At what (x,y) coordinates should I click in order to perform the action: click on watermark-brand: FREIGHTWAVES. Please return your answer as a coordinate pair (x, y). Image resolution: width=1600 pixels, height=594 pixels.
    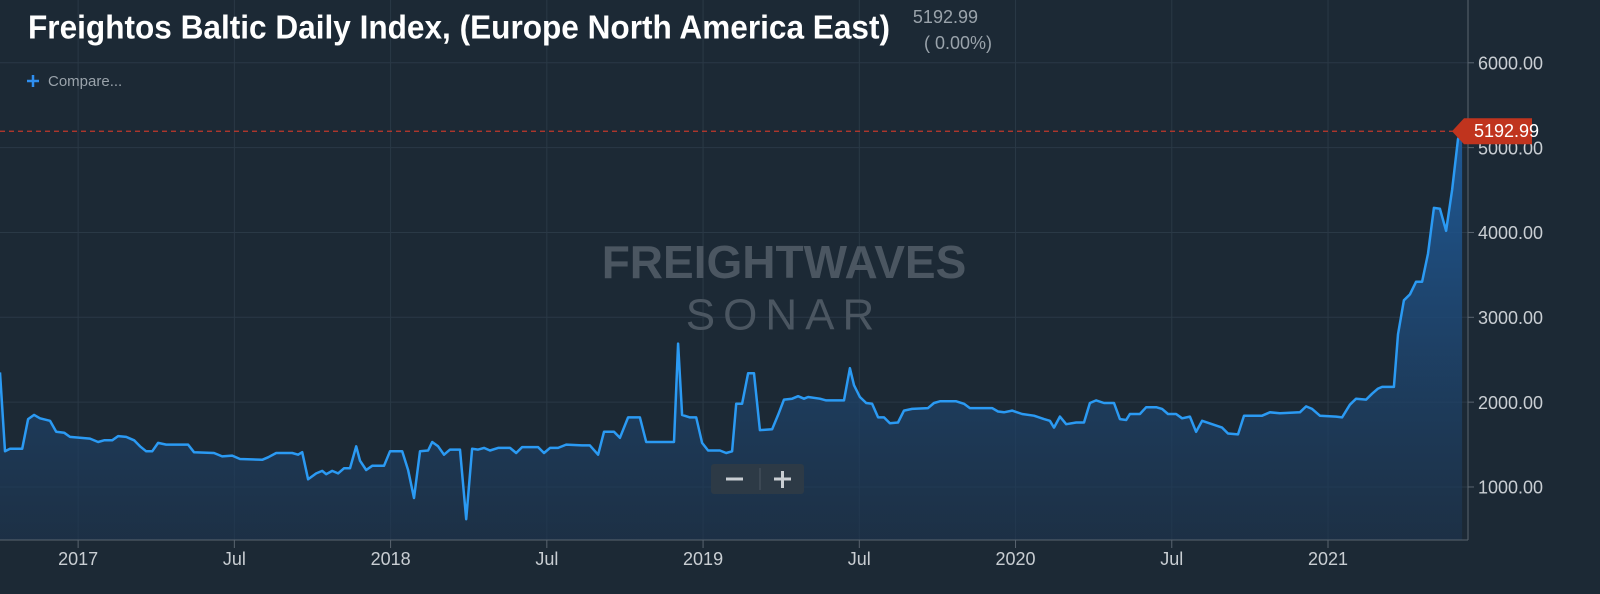
    Looking at the image, I should click on (784, 262).